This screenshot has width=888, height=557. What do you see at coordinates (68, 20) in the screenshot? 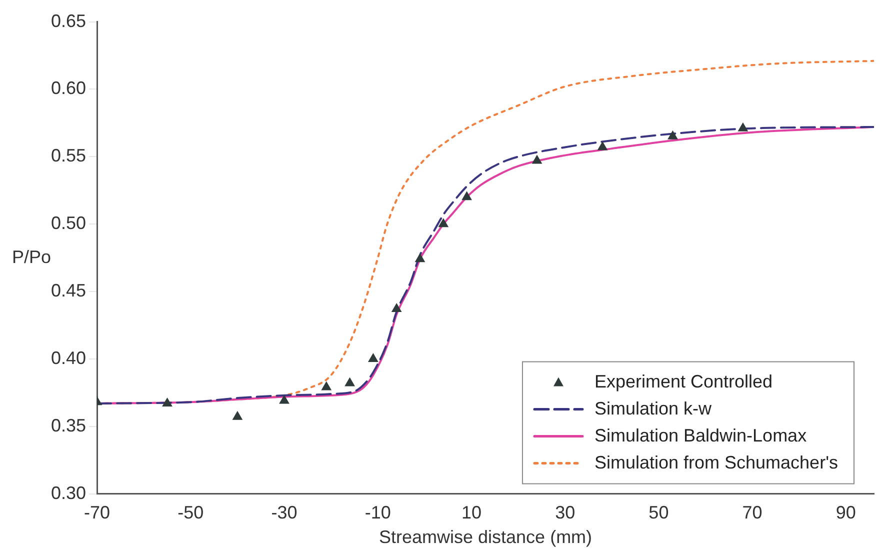
I see `y-tick-label: 0.65` at bounding box center [68, 20].